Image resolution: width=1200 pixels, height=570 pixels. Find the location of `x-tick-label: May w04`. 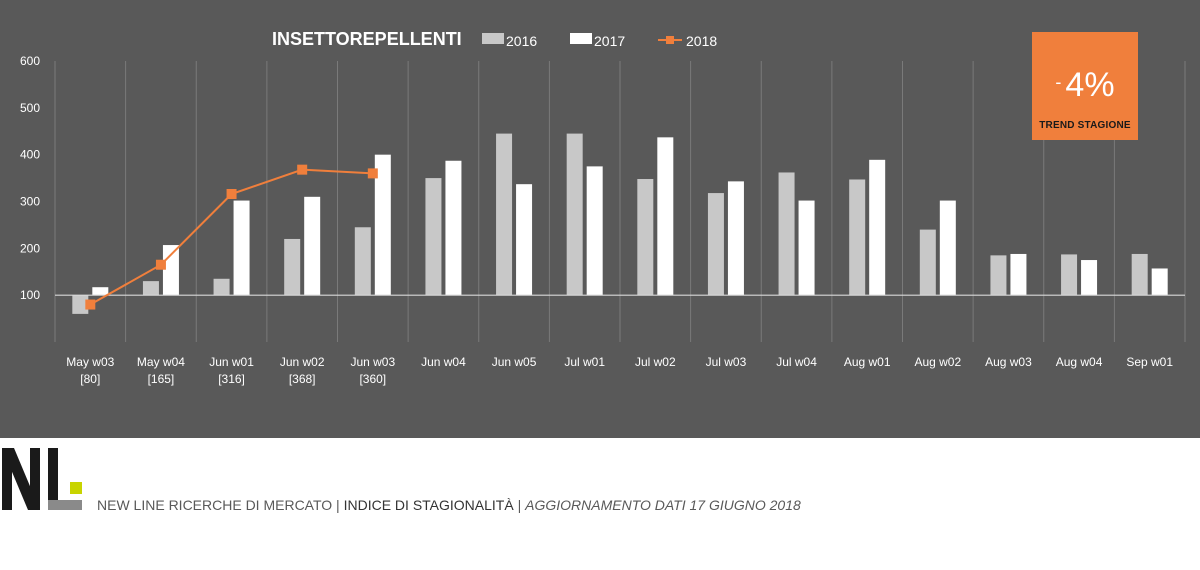

x-tick-label: May w04 is located at coordinates (161, 362).